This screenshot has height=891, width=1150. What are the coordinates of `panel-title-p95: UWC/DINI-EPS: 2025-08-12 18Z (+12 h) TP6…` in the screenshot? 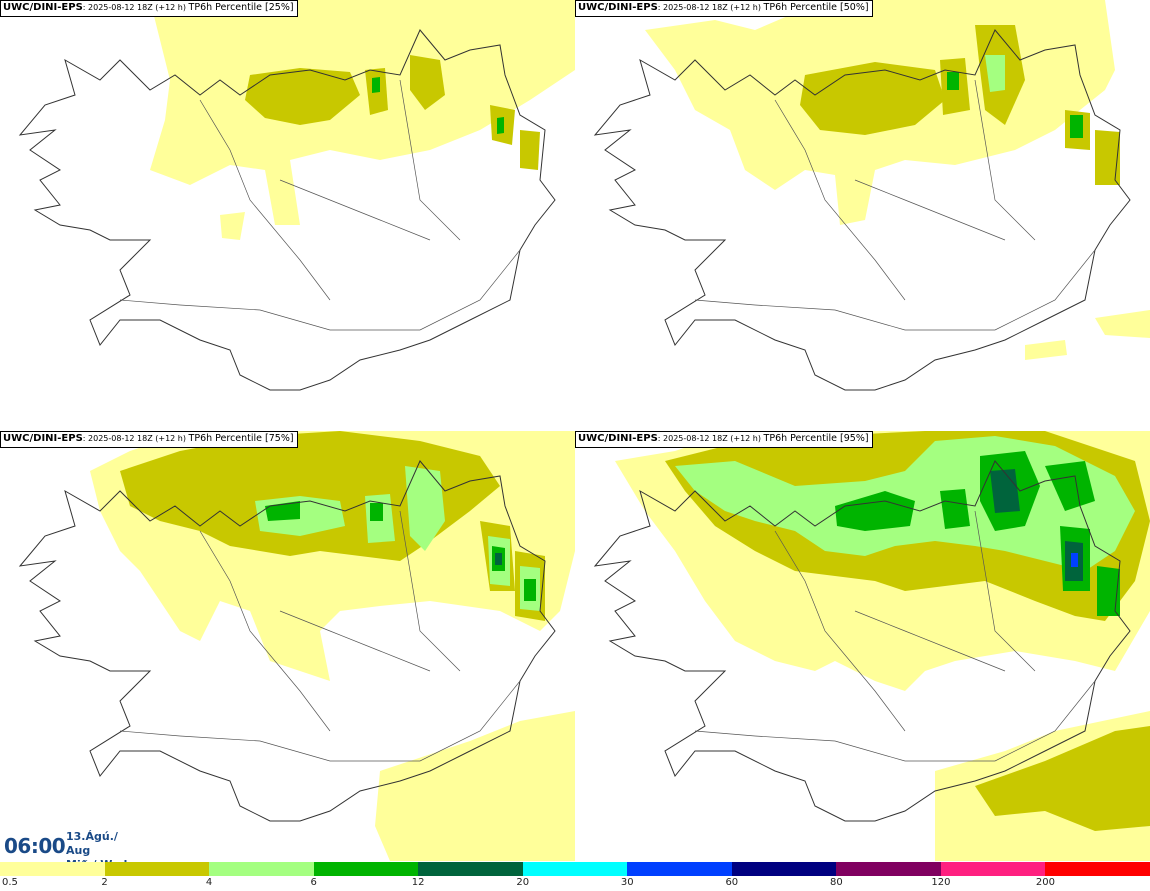 It's located at (724, 439).